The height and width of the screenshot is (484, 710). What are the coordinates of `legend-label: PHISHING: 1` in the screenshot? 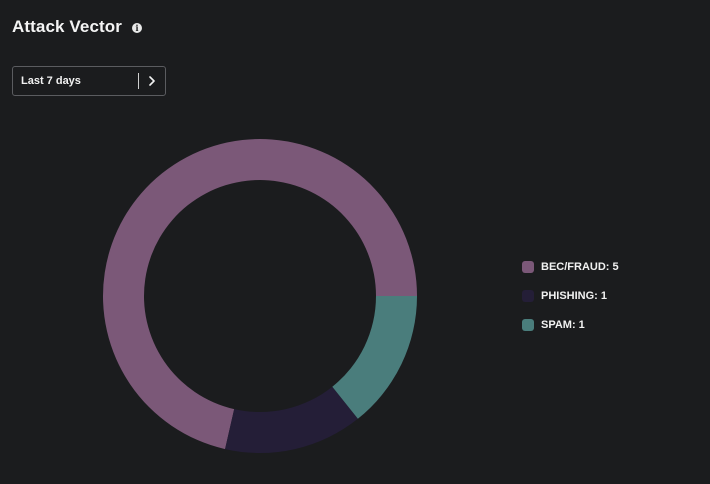 It's located at (574, 296).